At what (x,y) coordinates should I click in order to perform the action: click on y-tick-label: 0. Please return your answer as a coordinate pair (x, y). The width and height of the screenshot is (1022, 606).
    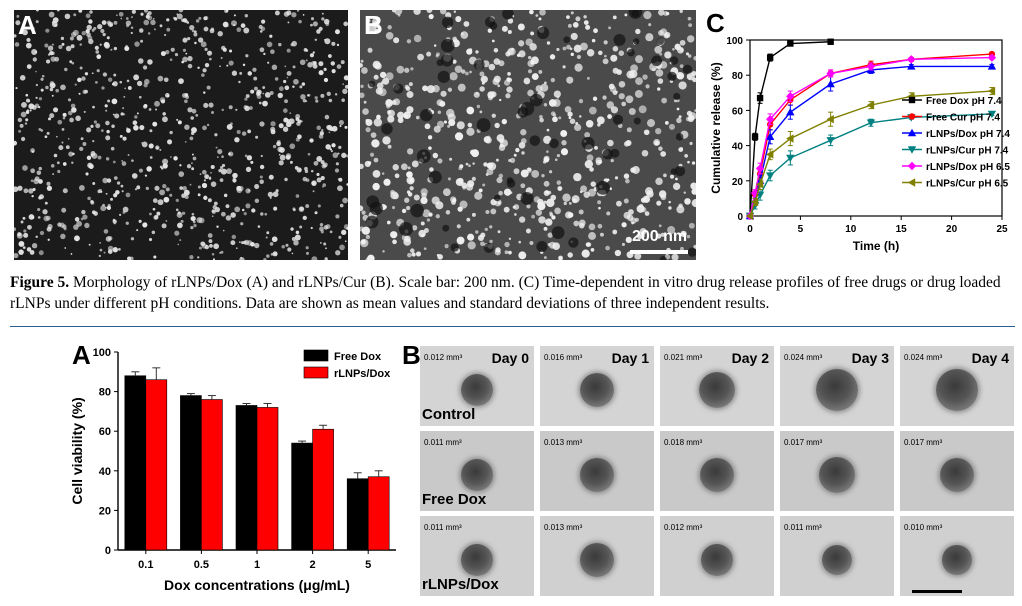
    Looking at the image, I should click on (108, 551).